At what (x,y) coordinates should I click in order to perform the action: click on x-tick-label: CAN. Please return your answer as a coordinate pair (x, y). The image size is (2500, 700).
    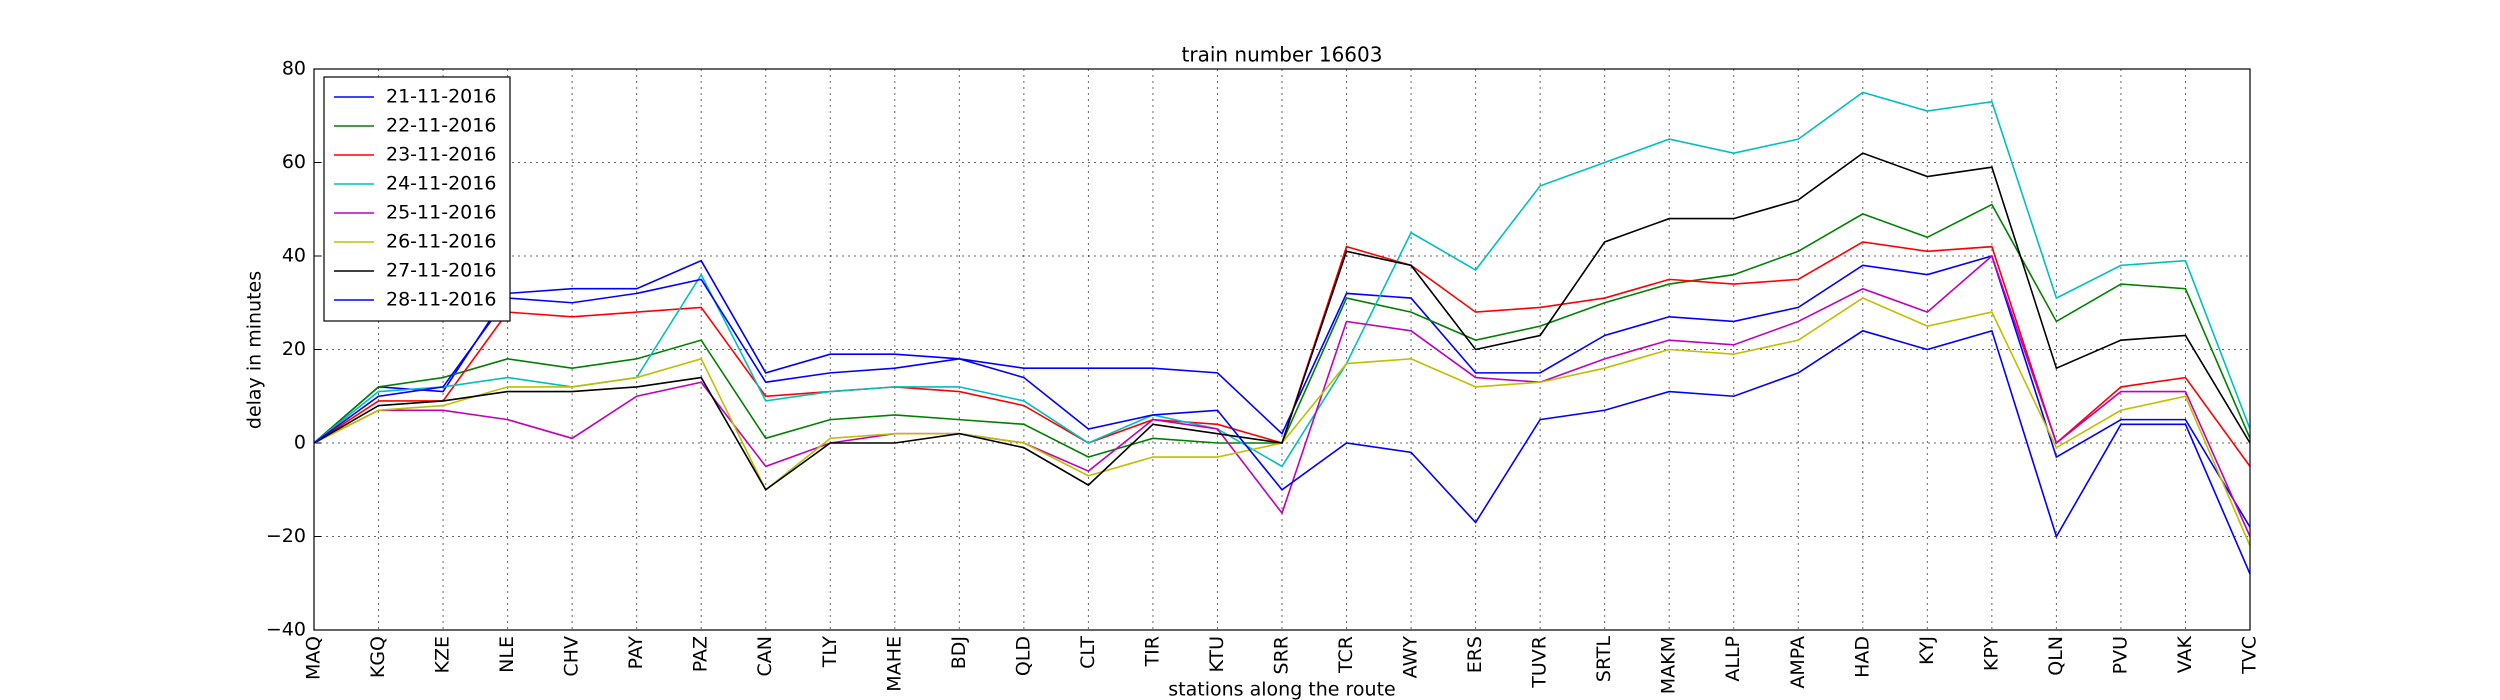
    Looking at the image, I should click on (765, 656).